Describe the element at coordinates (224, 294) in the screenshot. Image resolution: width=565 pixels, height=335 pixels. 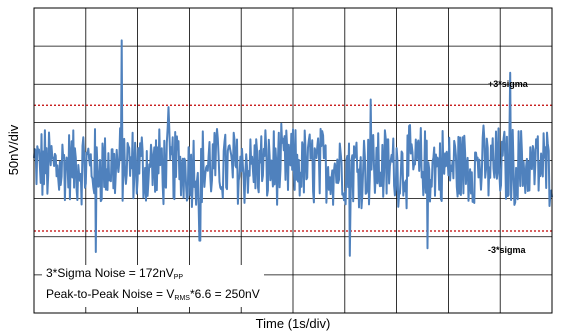
I see `annotation-2-suffix: *6.6 = 250nV` at that location.